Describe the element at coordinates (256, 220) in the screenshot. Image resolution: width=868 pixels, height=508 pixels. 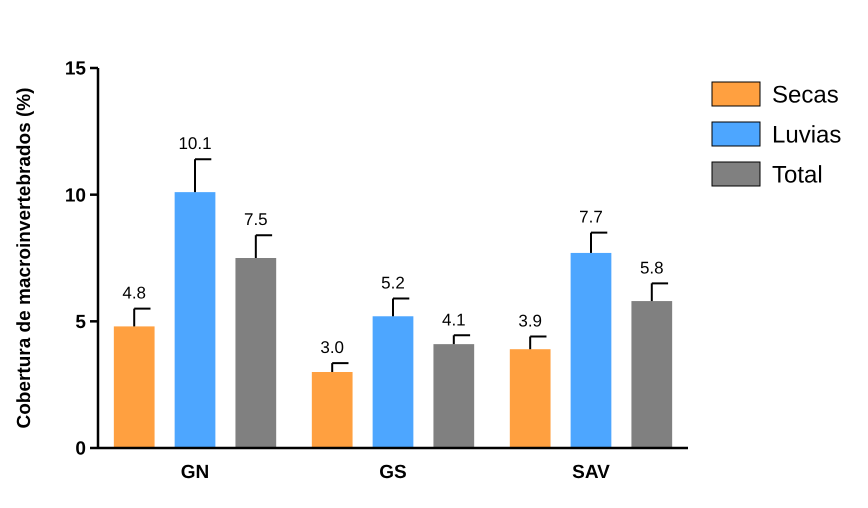
I see `data-label: 7.5` at that location.